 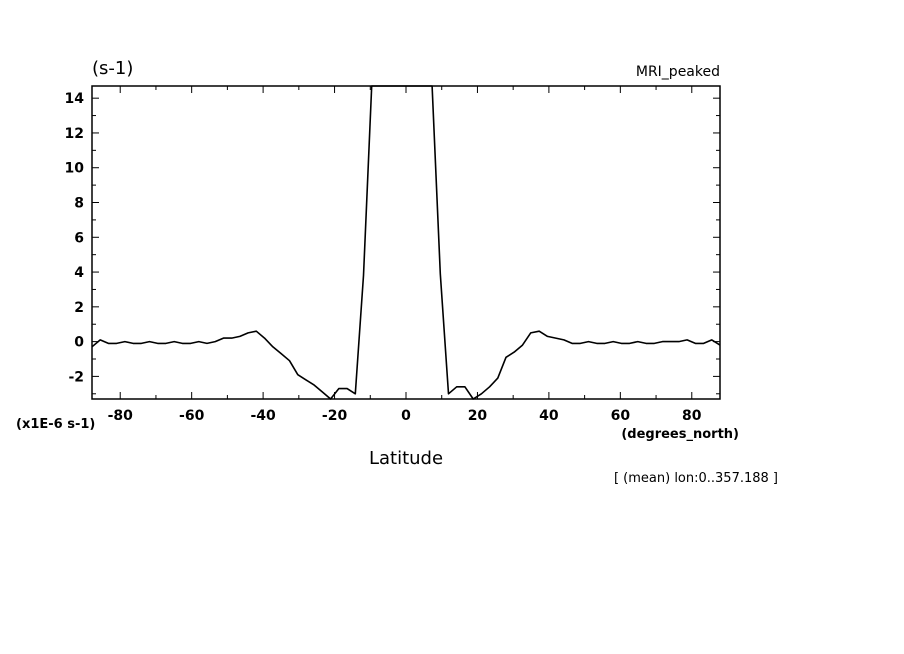 What do you see at coordinates (121, 416) in the screenshot?
I see `x-tick-label: -80` at bounding box center [121, 416].